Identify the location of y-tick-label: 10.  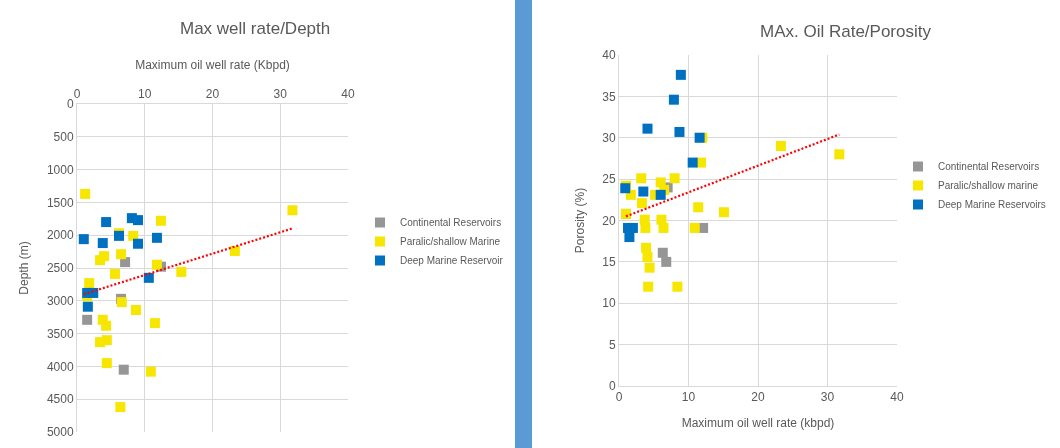
(609, 303).